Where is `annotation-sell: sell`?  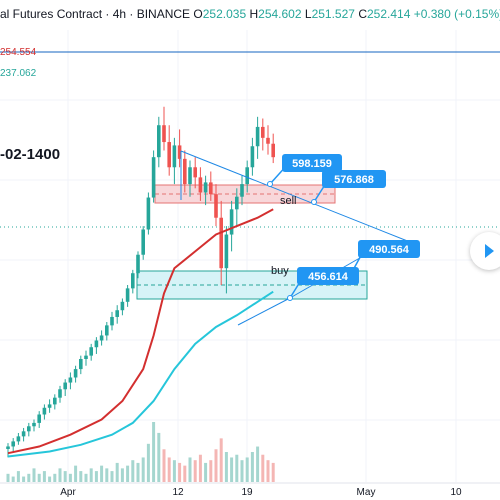
annotation-sell: sell is located at coordinates (288, 201).